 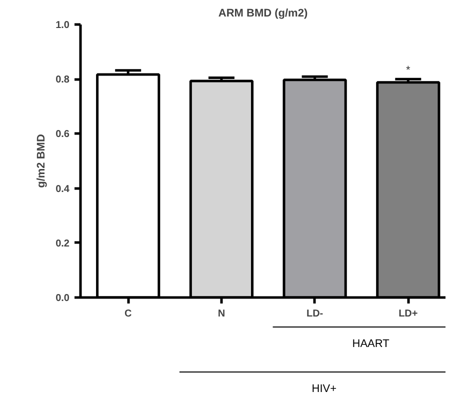 What do you see at coordinates (63, 80) in the screenshot?
I see `y-tick-label: 0.8` at bounding box center [63, 80].